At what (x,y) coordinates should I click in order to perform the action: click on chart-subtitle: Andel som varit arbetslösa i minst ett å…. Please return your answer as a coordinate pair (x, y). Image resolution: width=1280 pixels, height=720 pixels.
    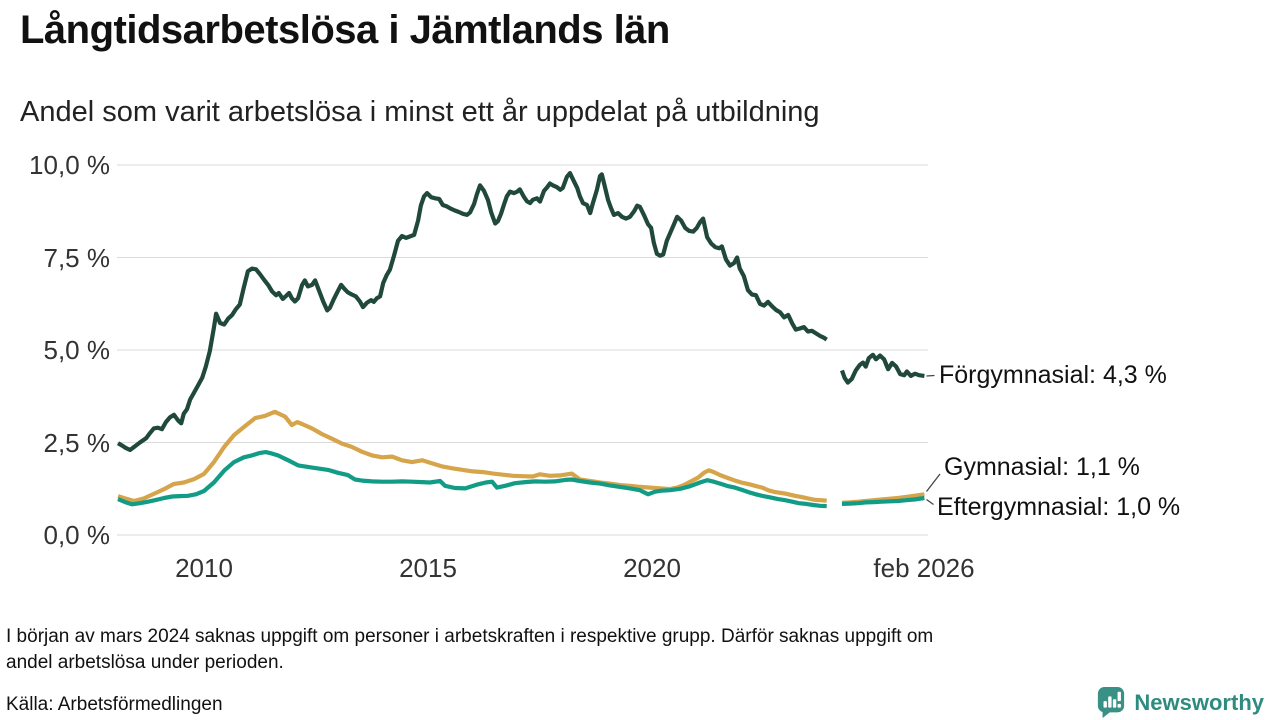
    Looking at the image, I should click on (420, 112).